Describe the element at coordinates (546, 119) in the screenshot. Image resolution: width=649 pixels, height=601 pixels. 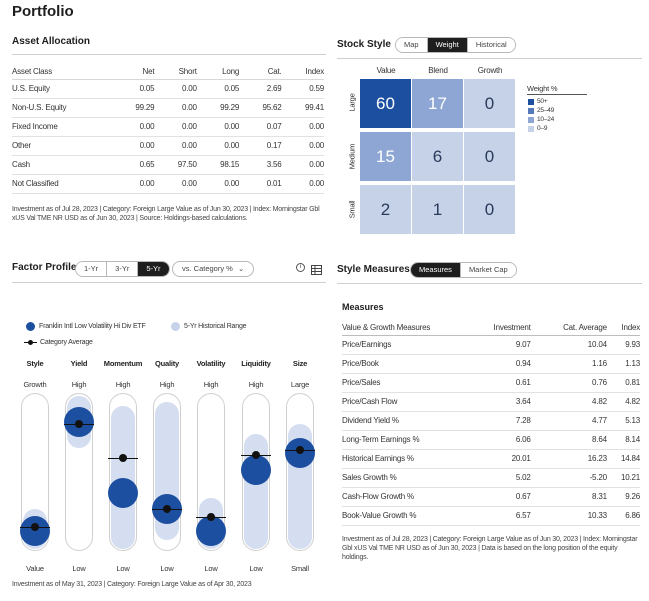
I see `weight-legend-label: 10–24` at that location.